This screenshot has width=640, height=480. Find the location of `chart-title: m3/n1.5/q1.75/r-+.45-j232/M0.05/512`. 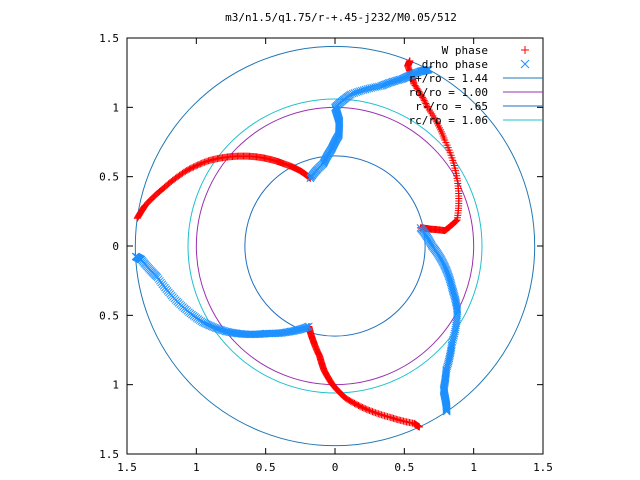

chart-title: m3/n1.5/q1.75/r-+.45-j232/M0.05/512 is located at coordinates (341, 17).